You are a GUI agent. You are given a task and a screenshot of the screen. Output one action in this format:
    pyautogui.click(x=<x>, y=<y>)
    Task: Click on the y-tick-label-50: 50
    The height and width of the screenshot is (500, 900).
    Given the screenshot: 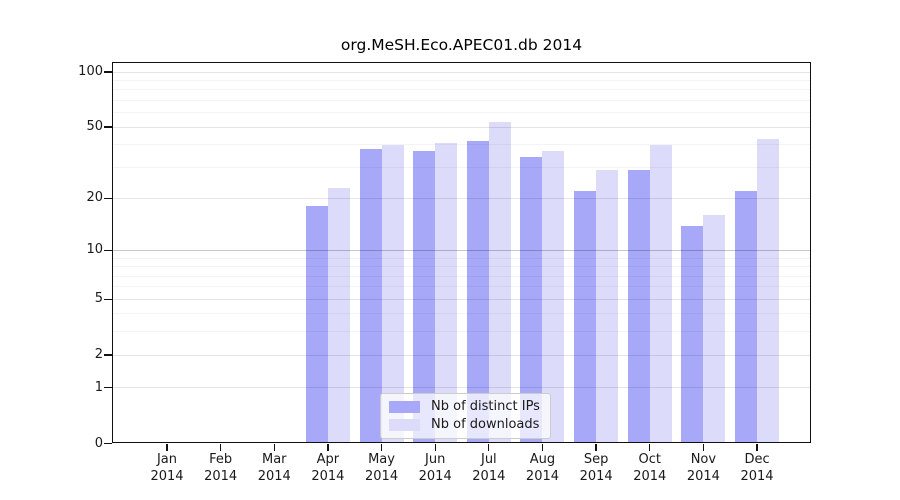 What is the action you would take?
    pyautogui.click(x=94, y=126)
    